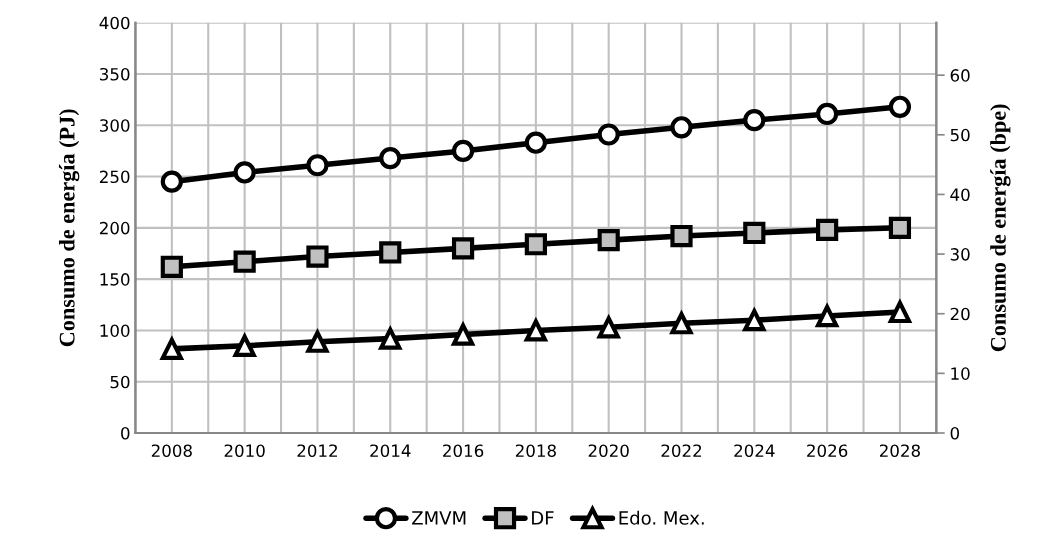  Describe the element at coordinates (244, 451) in the screenshot. I see `x-tick-label: 2010` at that location.